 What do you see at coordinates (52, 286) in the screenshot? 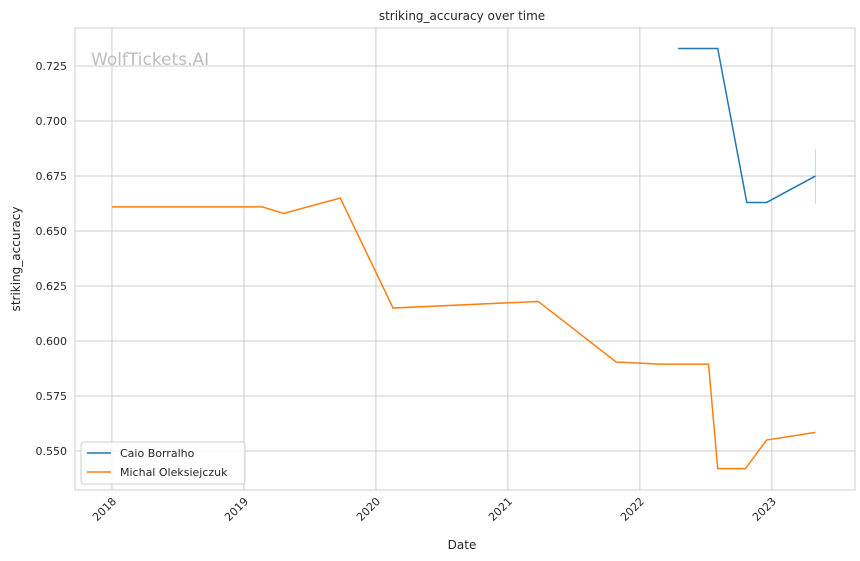
I see `y-tick-label: 0.625` at bounding box center [52, 286].